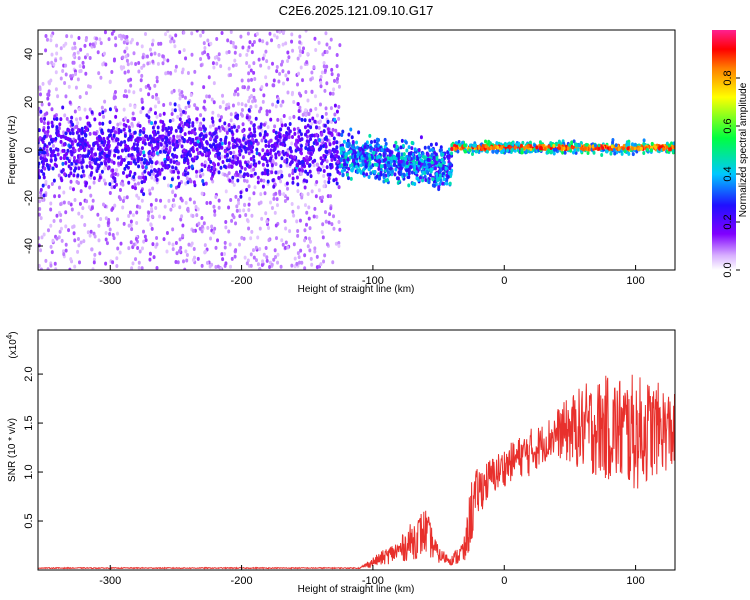  I want to click on snr-x-ticks: -300 -200 -100 0 100, so click(372, 576).